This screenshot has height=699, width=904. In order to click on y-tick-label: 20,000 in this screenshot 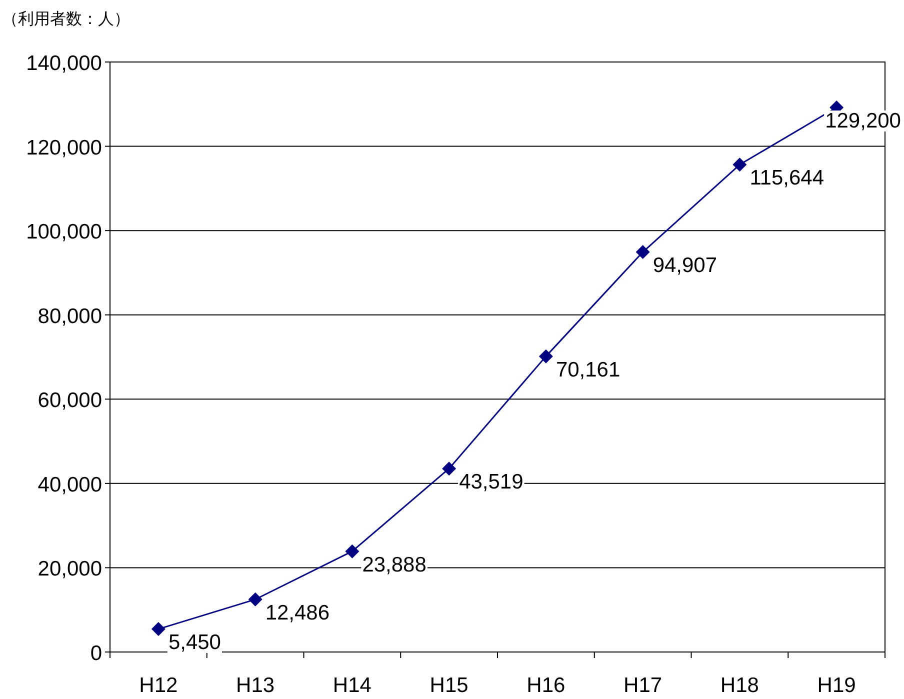, I will do `click(70, 569)`.